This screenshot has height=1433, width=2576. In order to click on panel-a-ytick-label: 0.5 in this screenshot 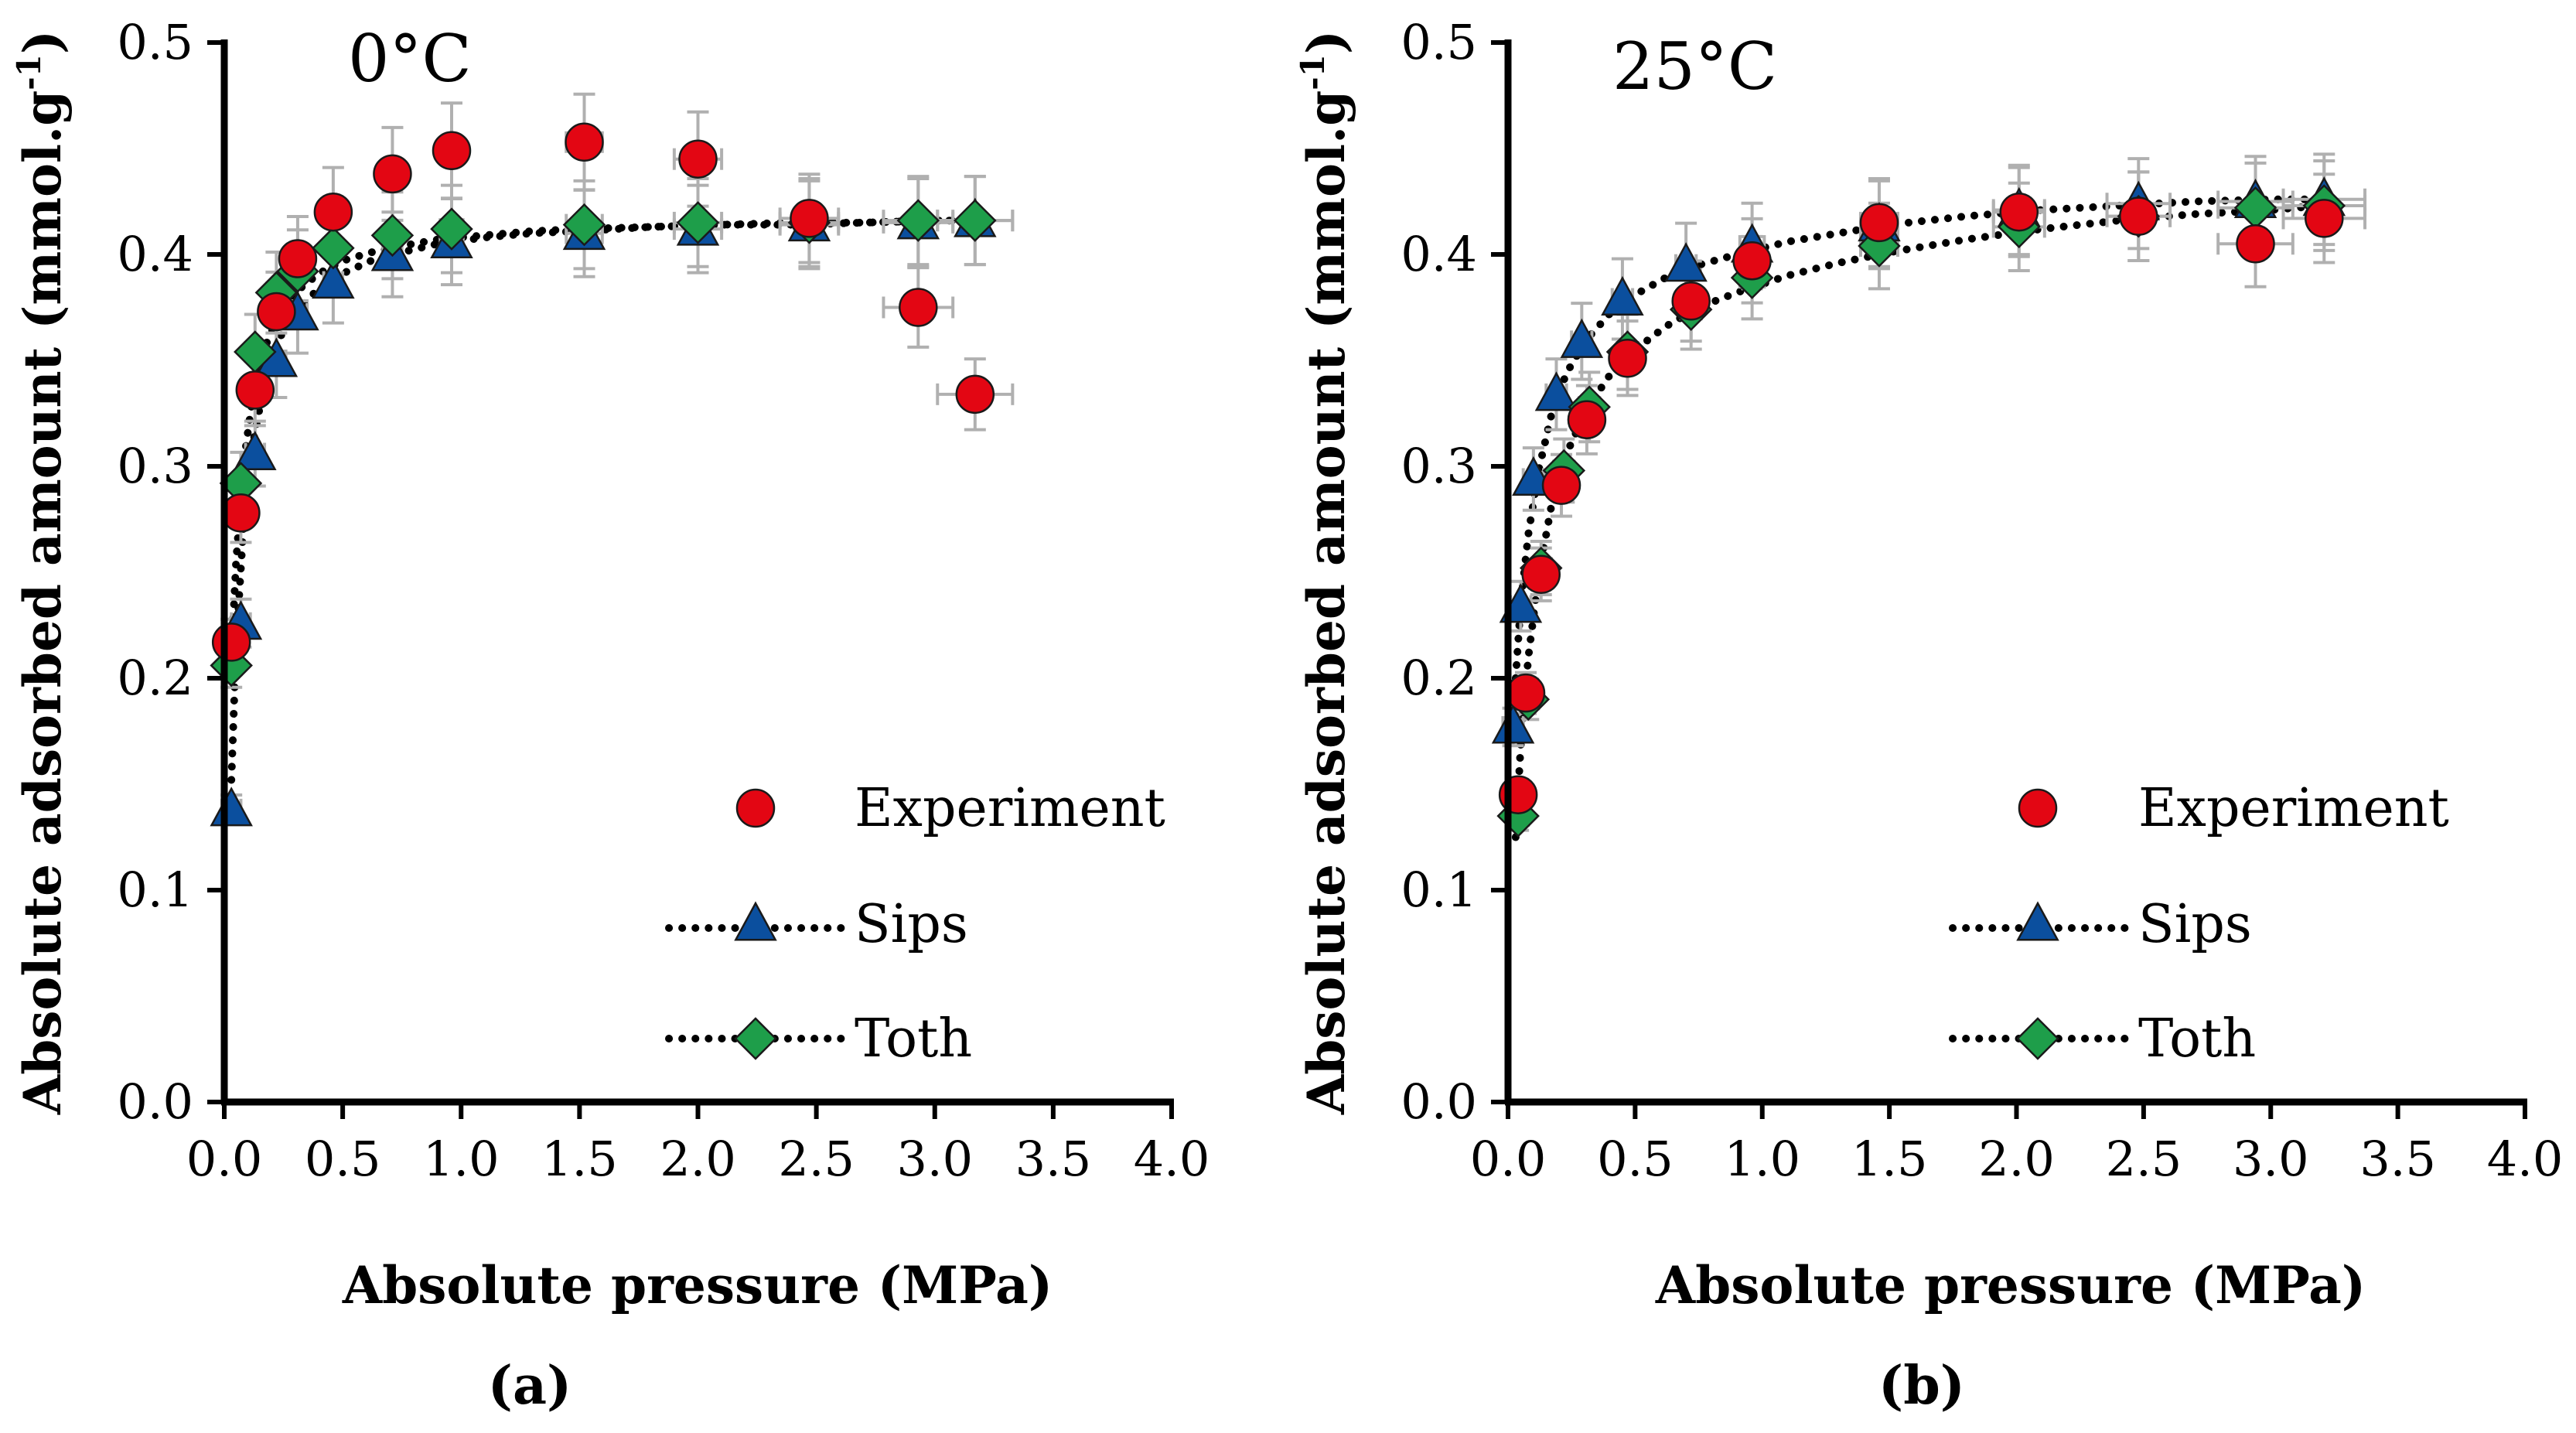, I will do `click(155, 42)`.